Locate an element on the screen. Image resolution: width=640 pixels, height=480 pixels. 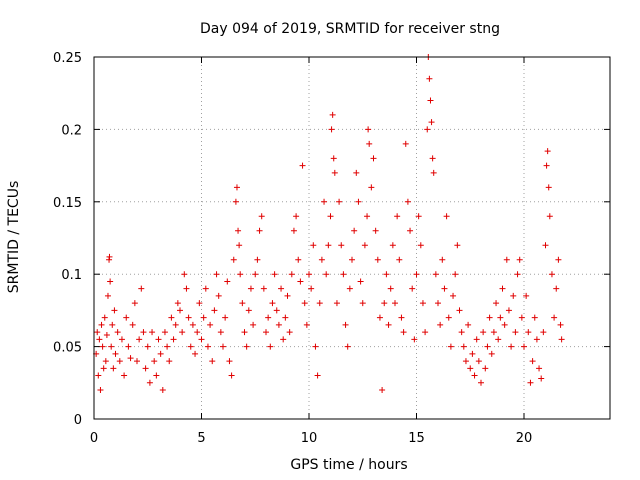
y-tick-label: 0.1 is located at coordinates (71, 275).